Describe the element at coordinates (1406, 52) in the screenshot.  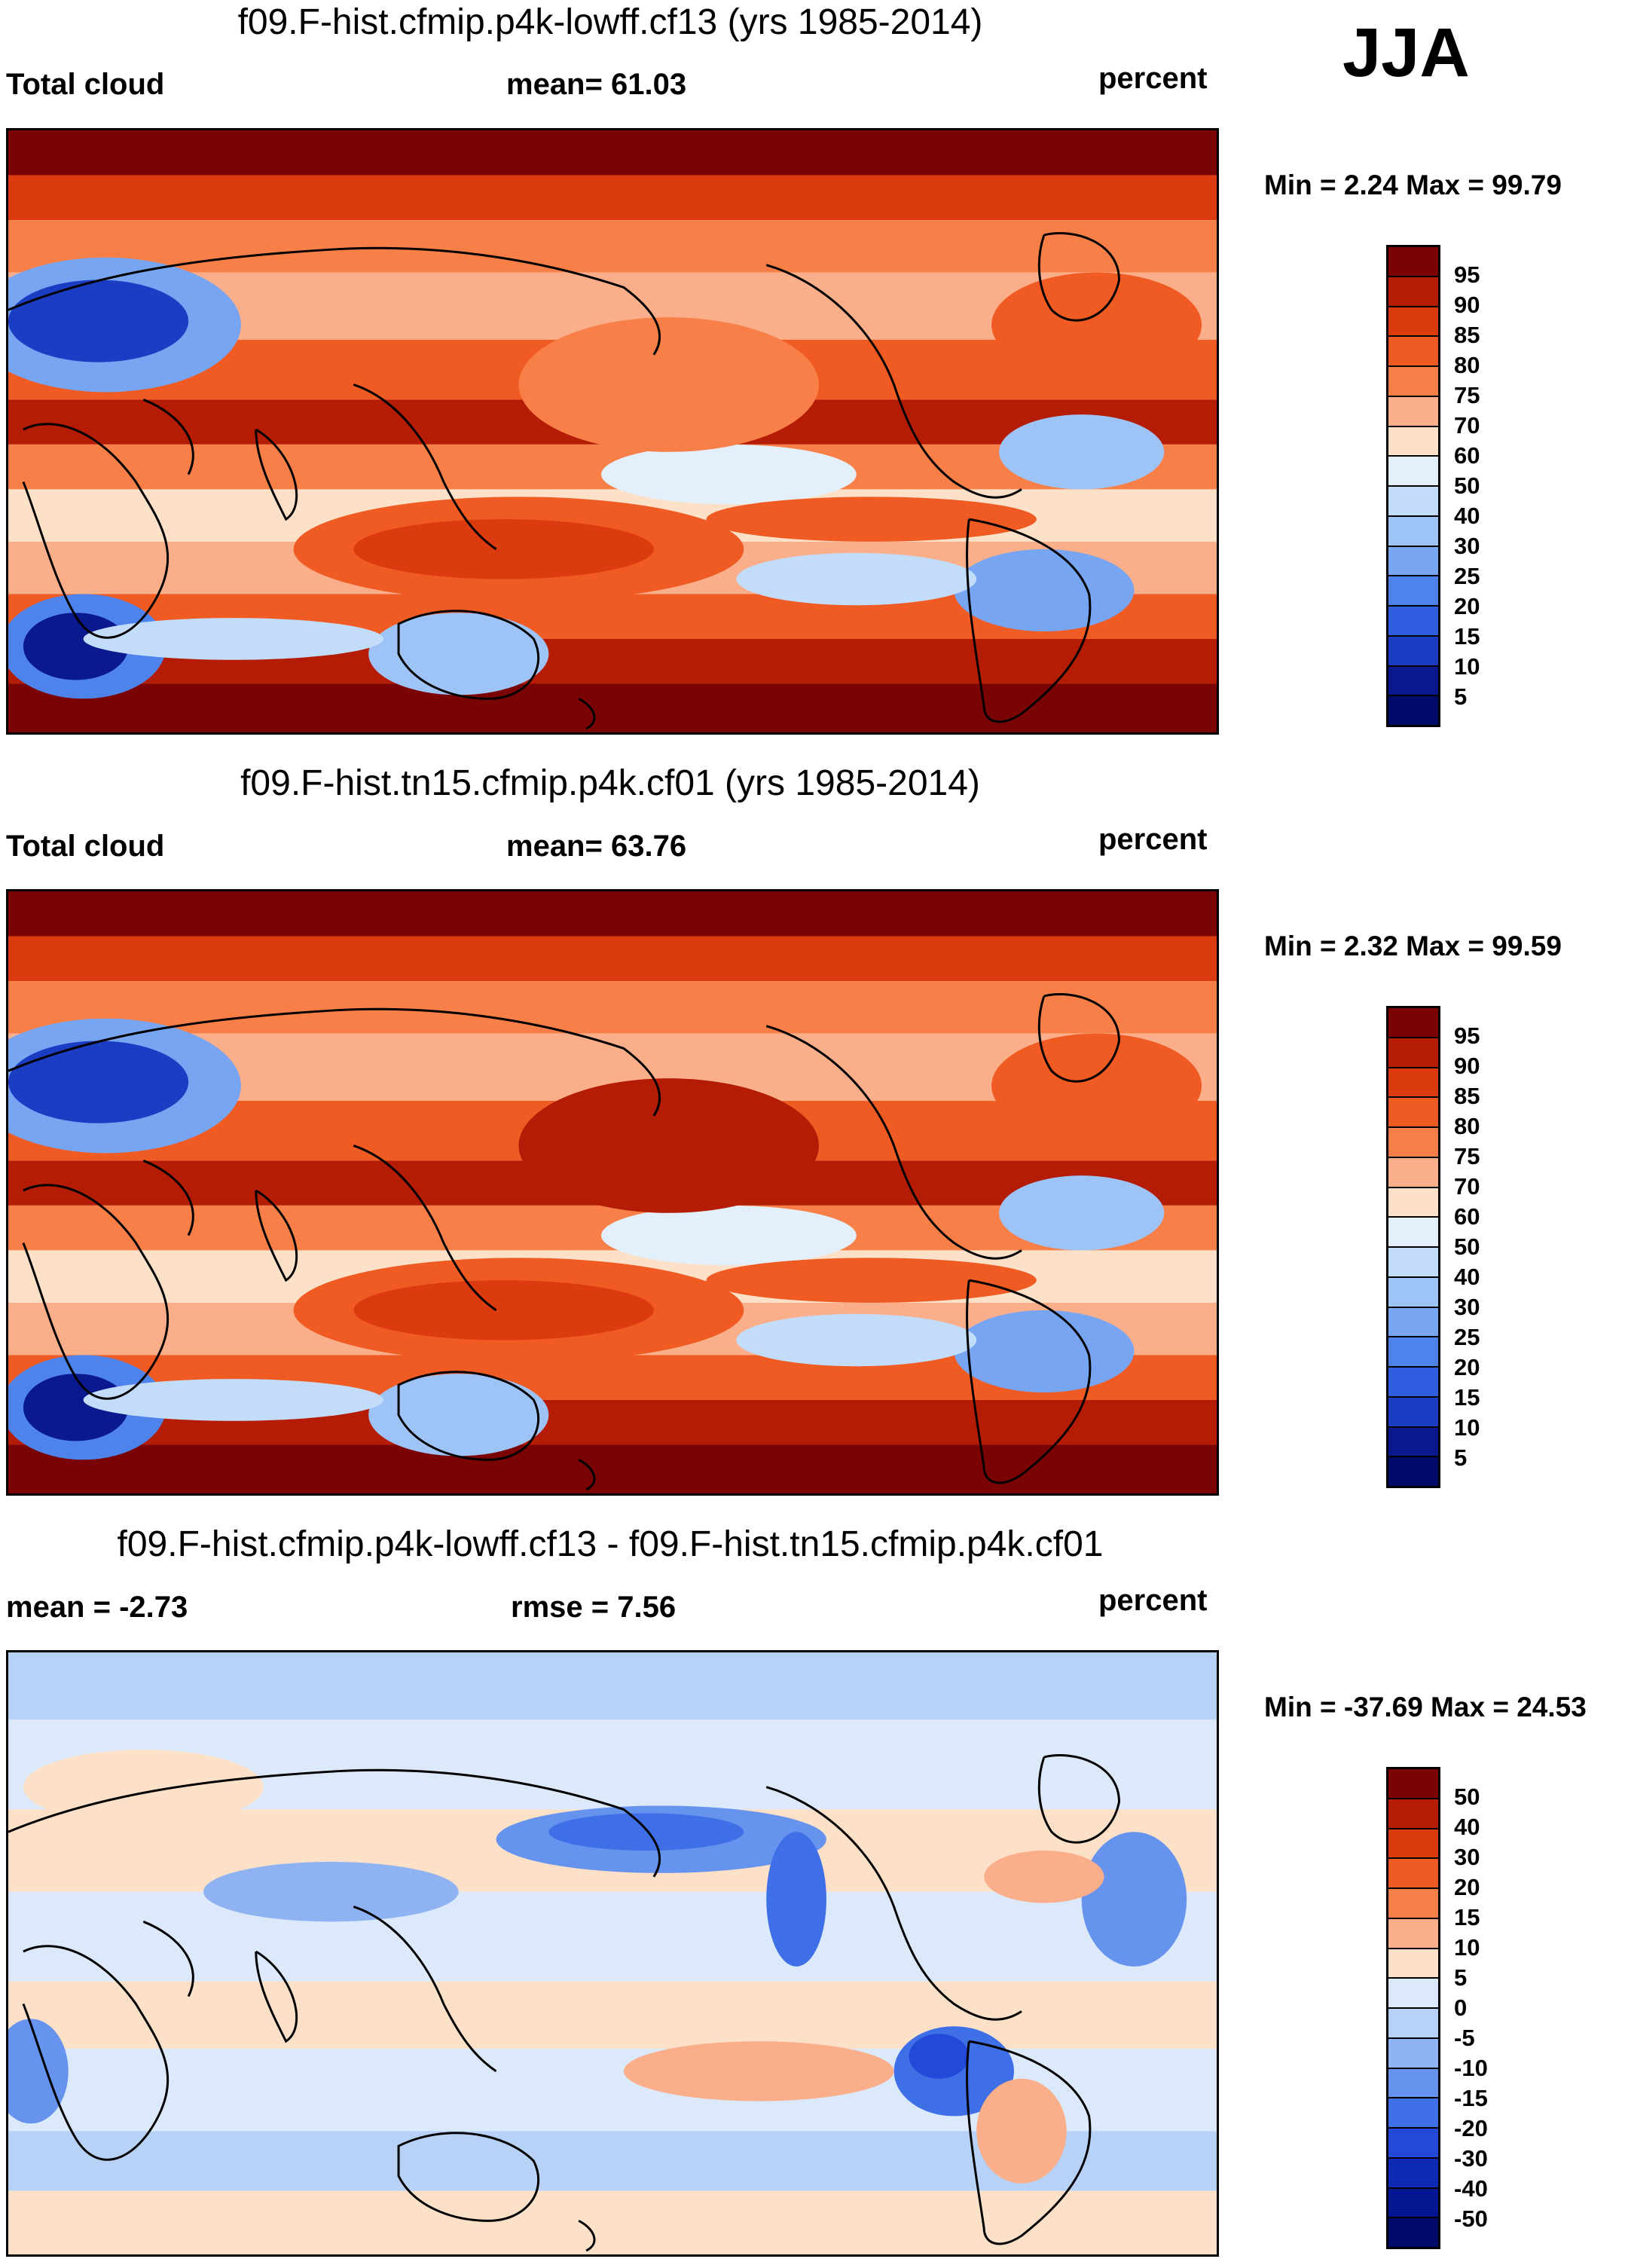
I see `season-label: JJA` at that location.